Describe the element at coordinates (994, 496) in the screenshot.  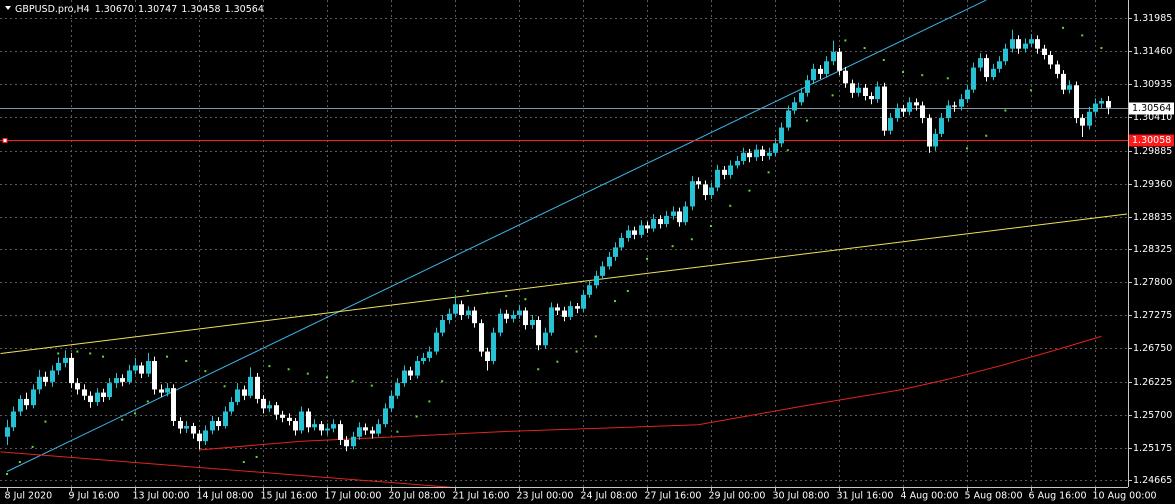
I see `x-tick-label: 5 Aug 08:00` at that location.